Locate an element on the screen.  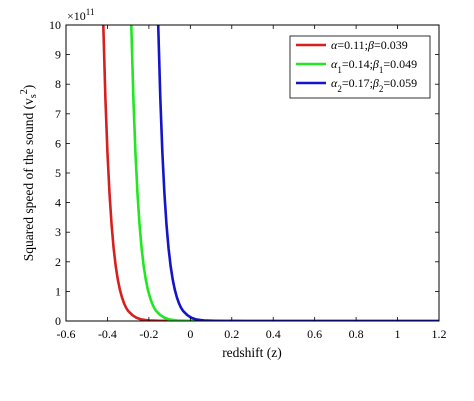
exponent-label: ×10¹¹ is located at coordinates (80, 15).